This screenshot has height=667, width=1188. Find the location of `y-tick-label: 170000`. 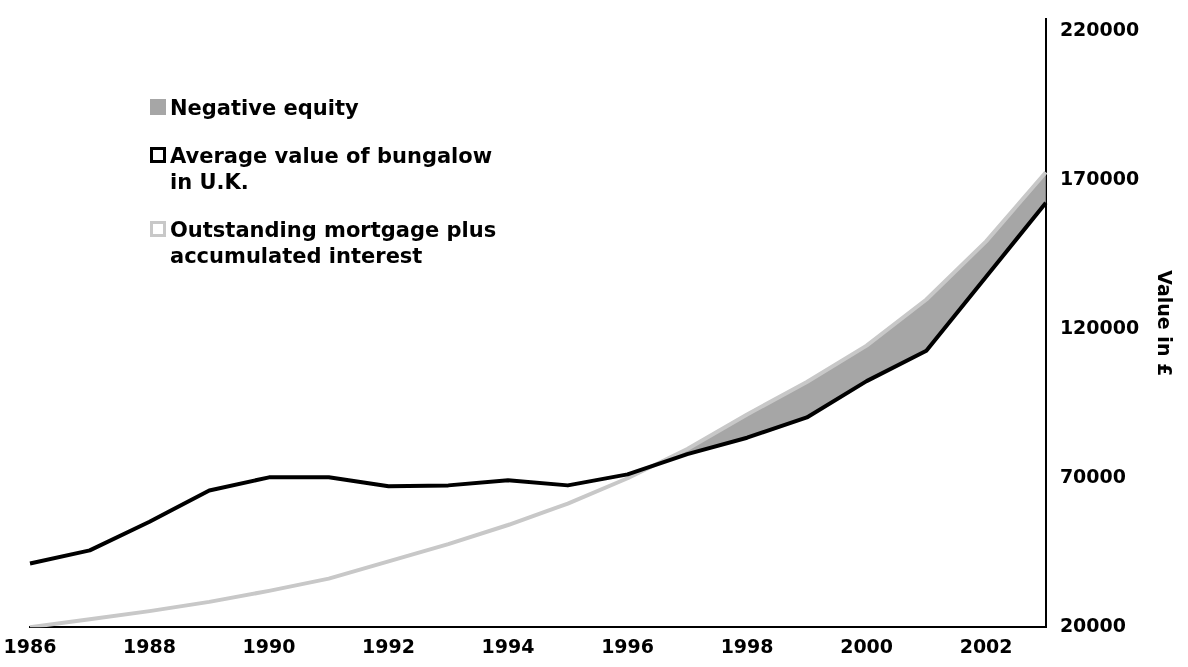

y-tick-label: 170000 is located at coordinates (1099, 178).